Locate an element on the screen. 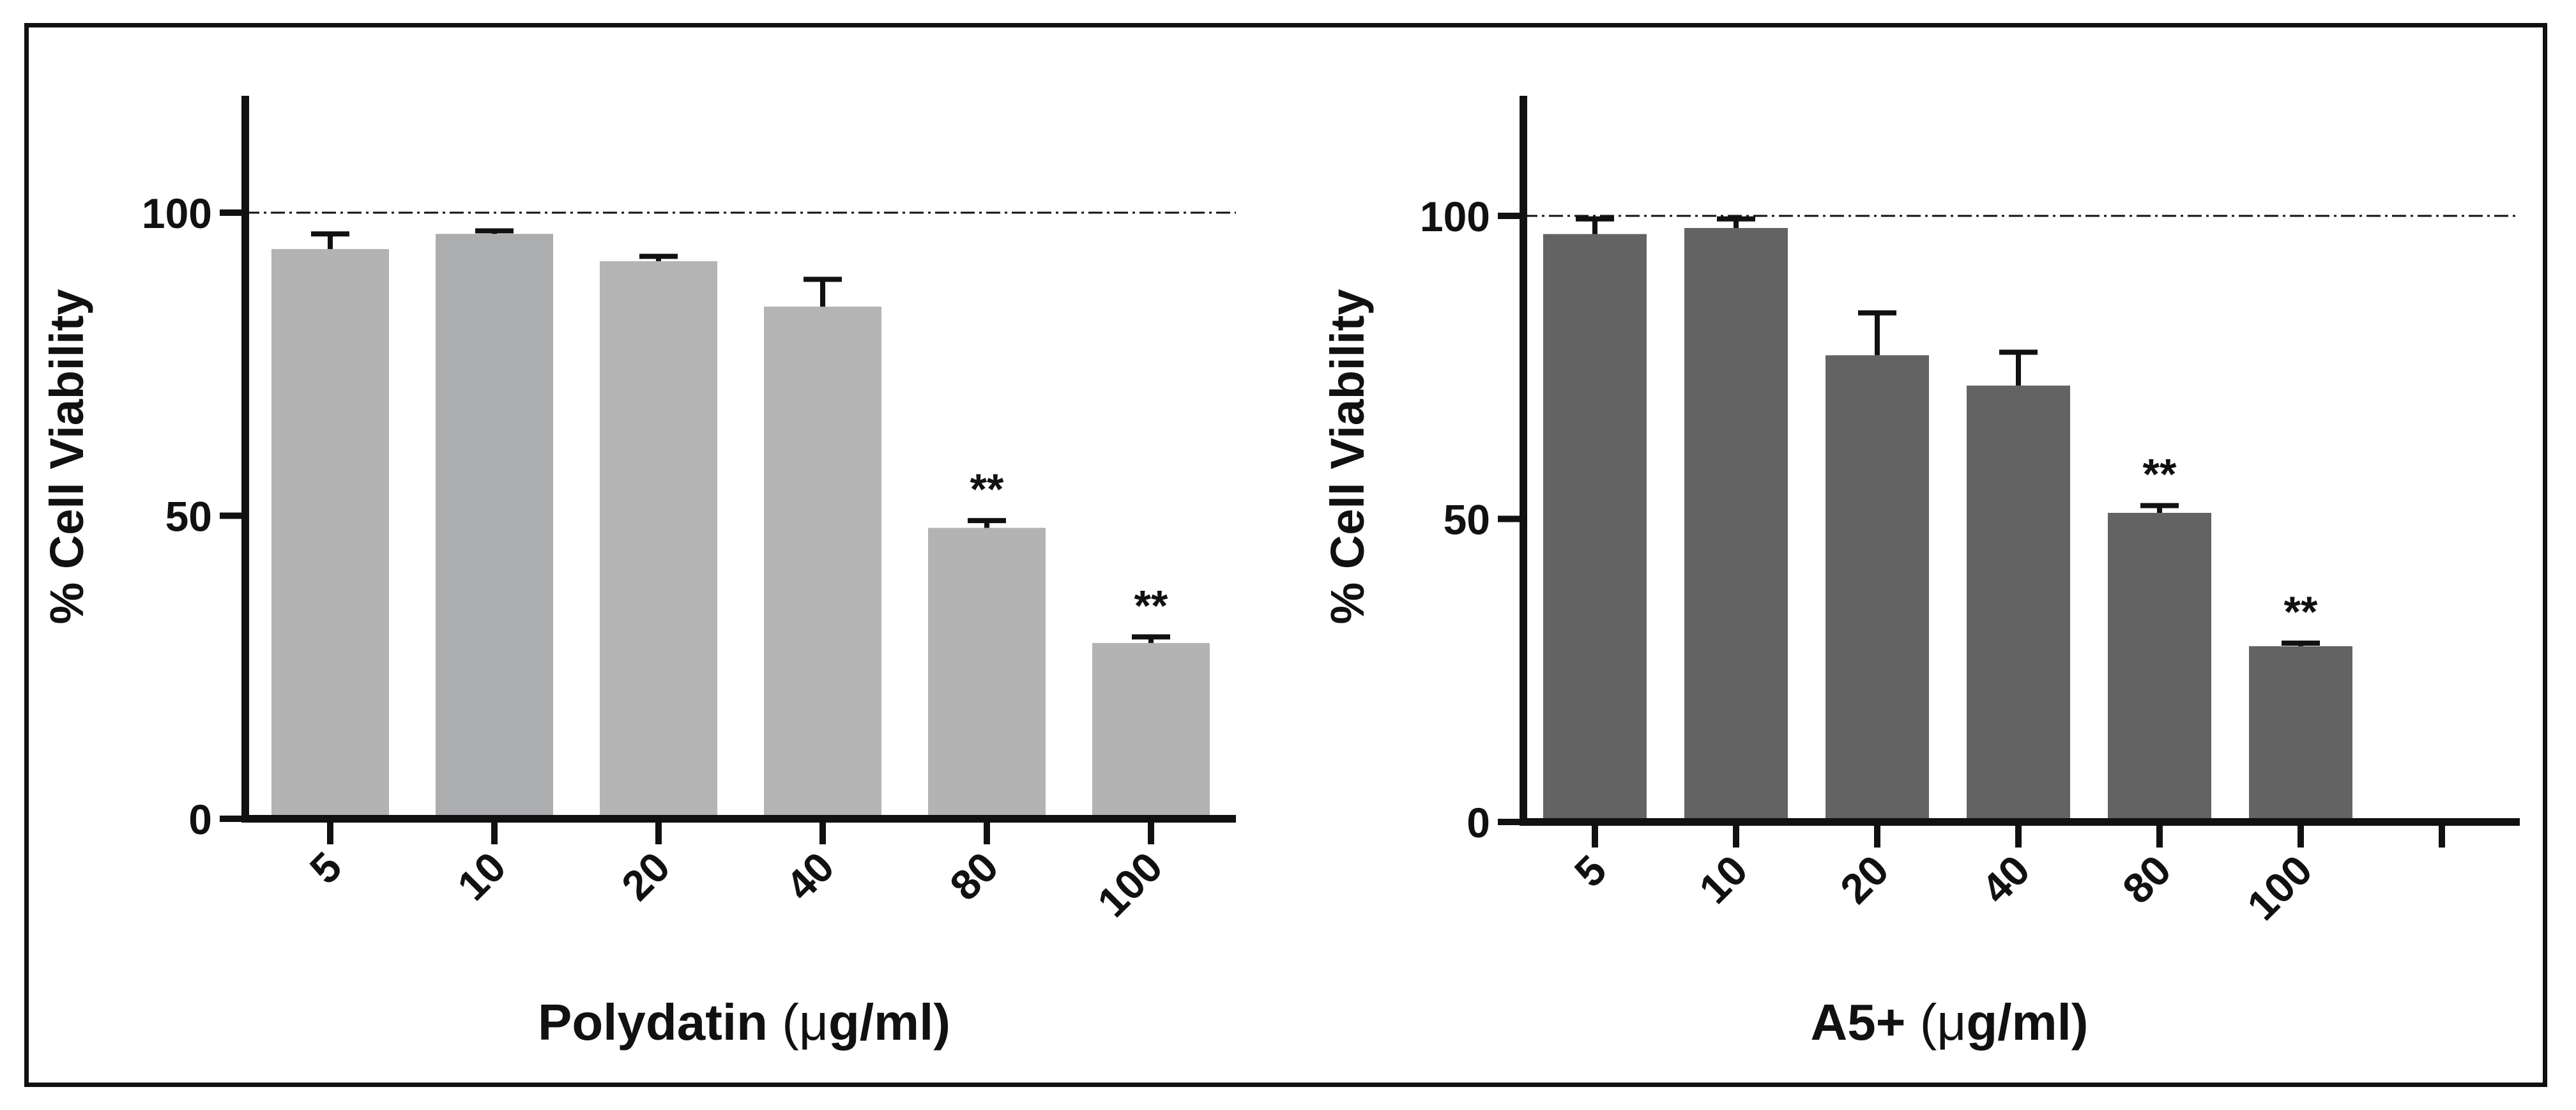 This screenshot has height=1110, width=2576. a5-y-tick-label-50: 50 is located at coordinates (1467, 520).